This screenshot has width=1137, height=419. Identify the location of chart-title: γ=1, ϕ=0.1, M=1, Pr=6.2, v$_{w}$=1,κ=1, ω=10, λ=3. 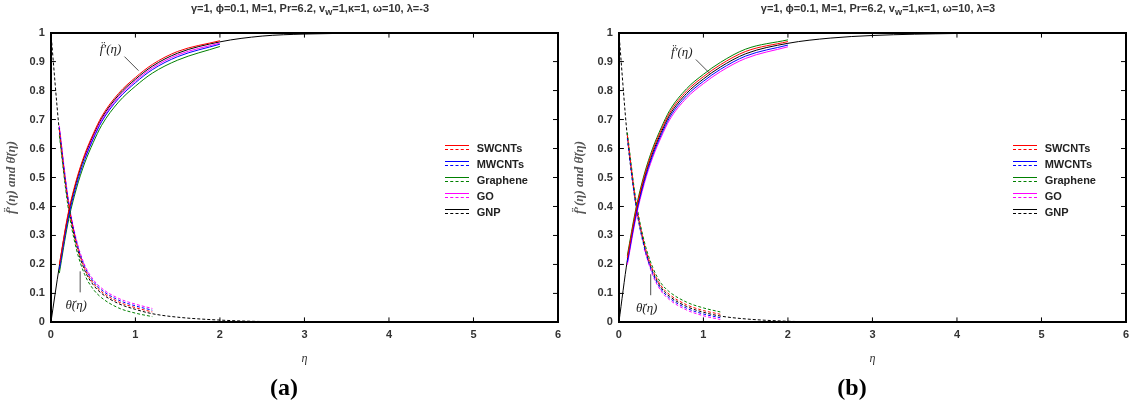
(878, 10).